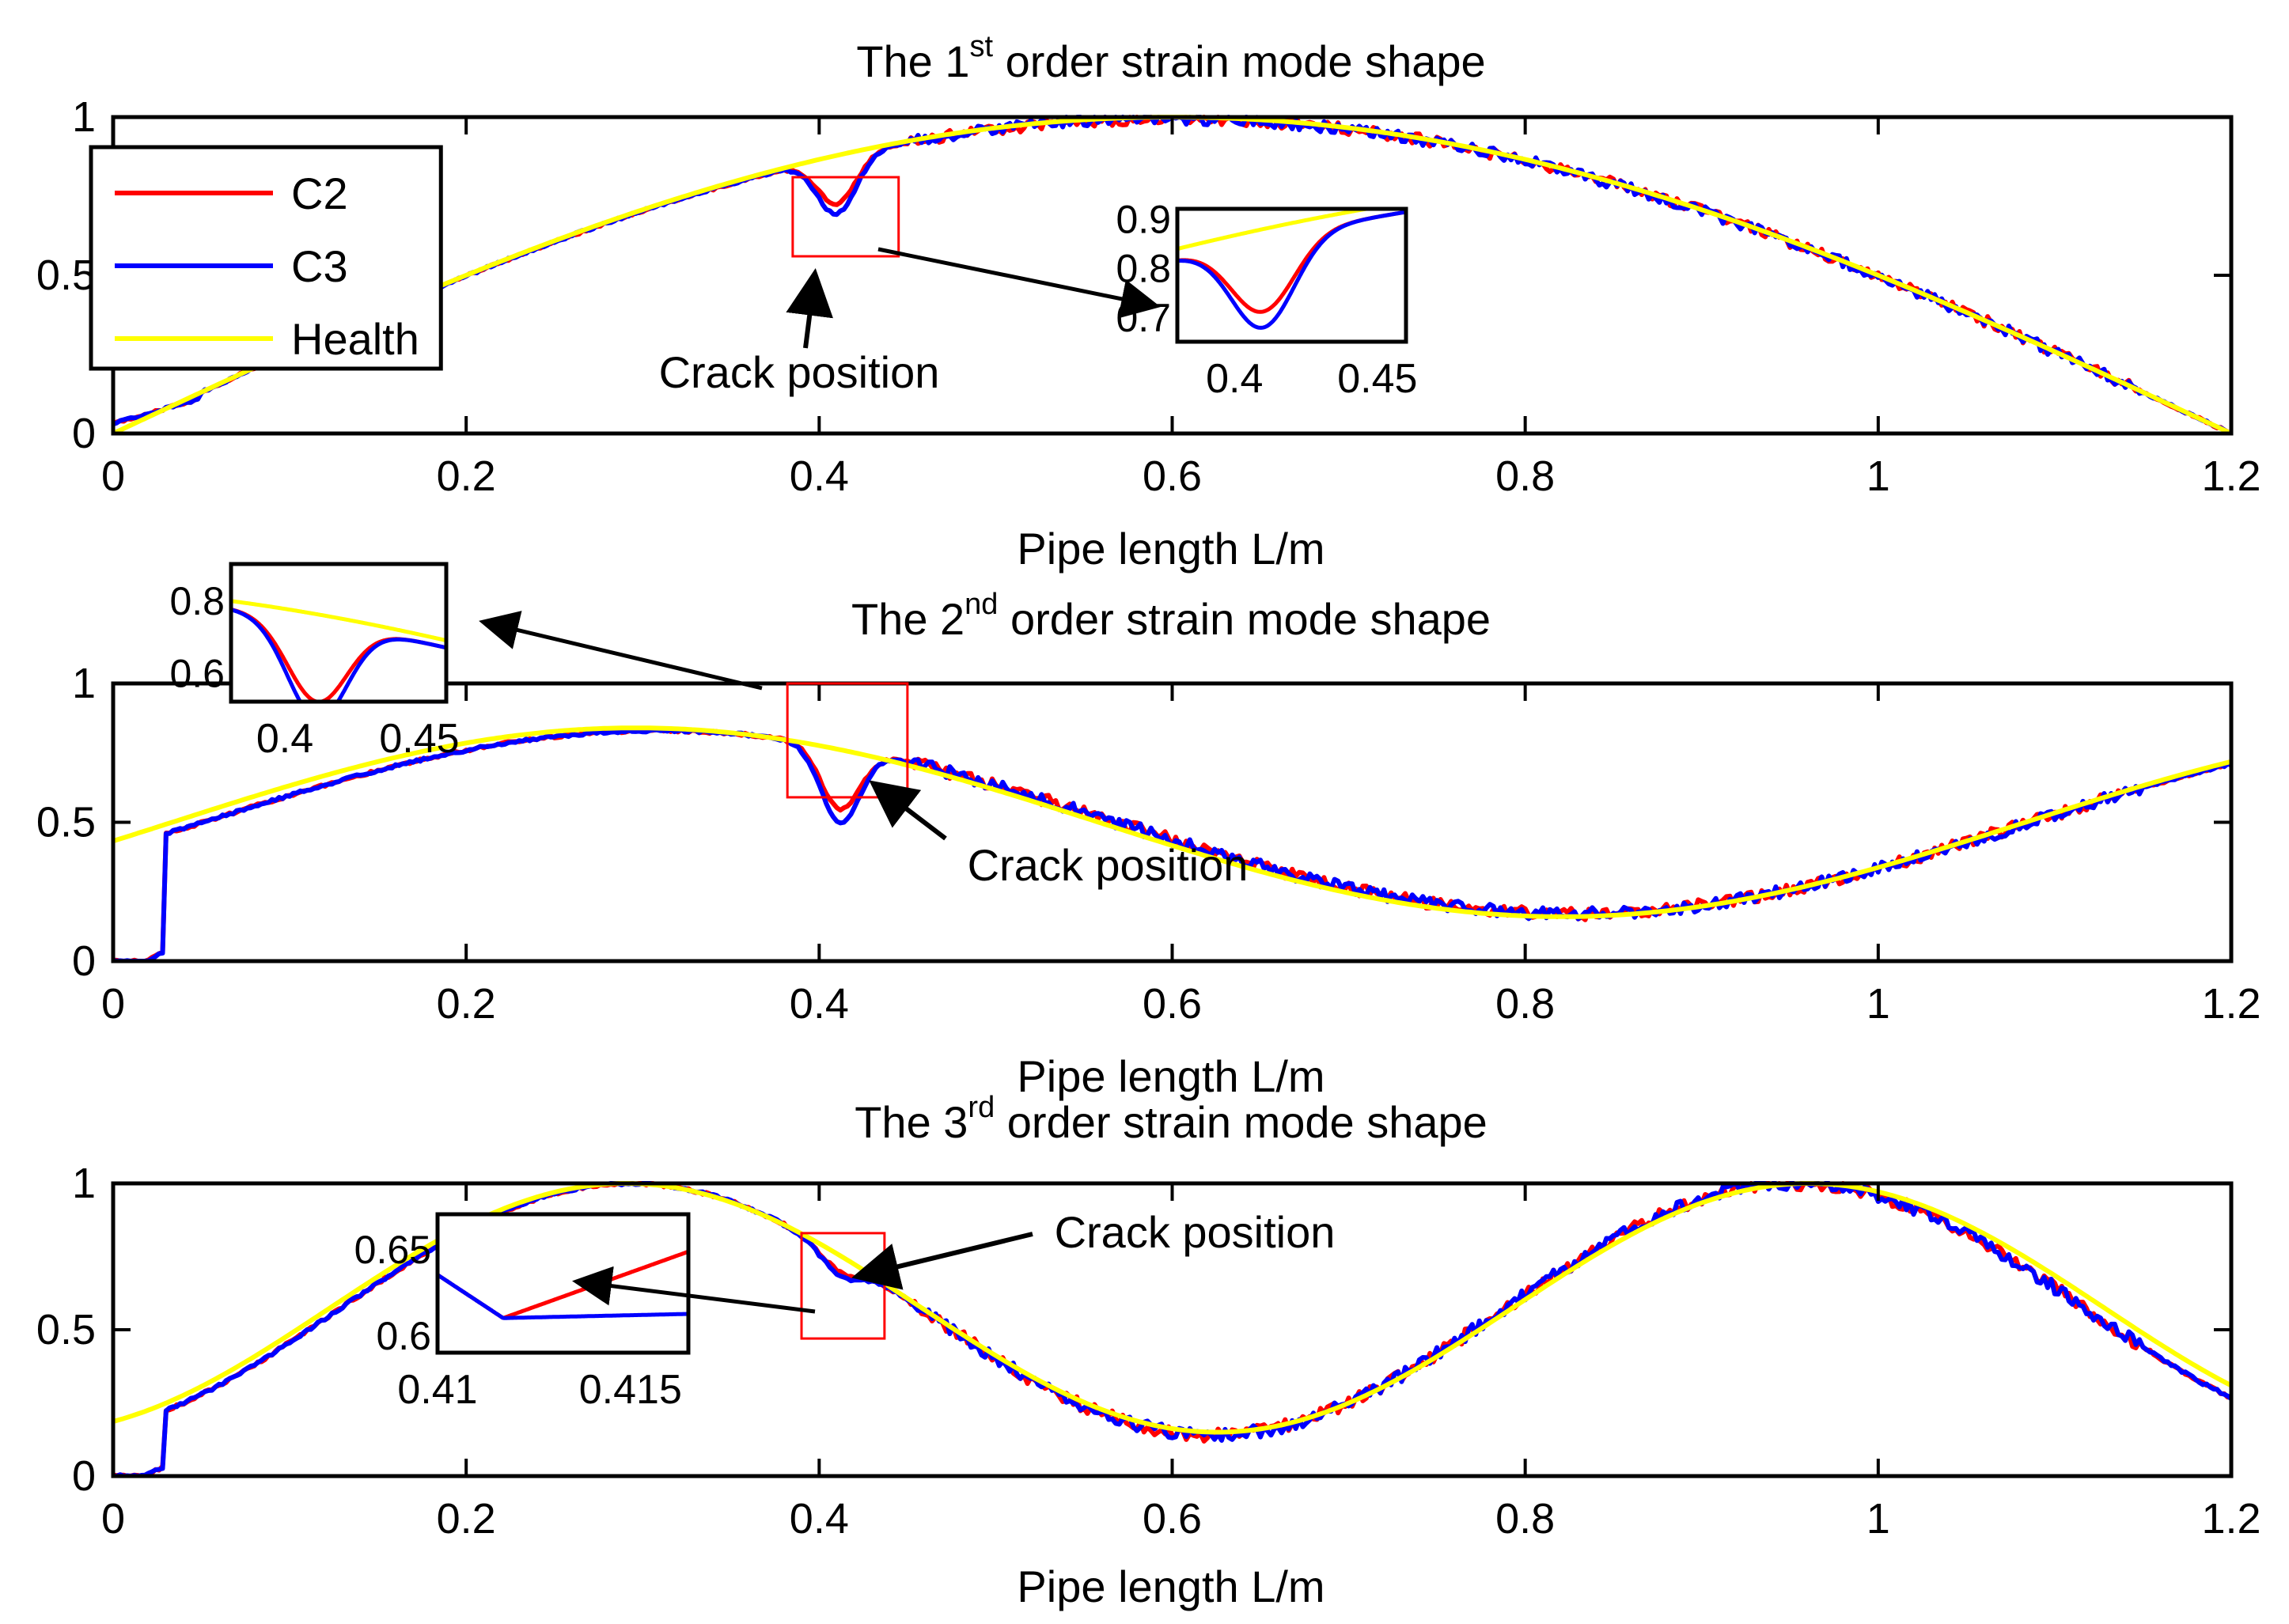 This screenshot has height=1624, width=2289. Describe the element at coordinates (1143, 219) in the screenshot. I see `inset-y-tick-label: 0.9` at that location.